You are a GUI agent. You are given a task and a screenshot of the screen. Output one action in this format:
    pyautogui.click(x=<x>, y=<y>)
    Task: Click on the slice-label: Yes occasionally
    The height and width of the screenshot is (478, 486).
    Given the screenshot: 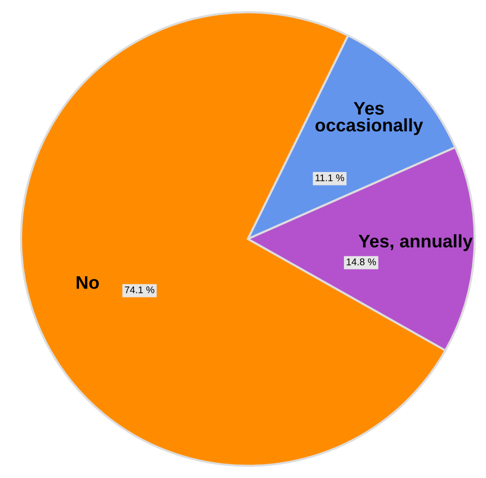 What is the action you would take?
    pyautogui.click(x=369, y=119)
    